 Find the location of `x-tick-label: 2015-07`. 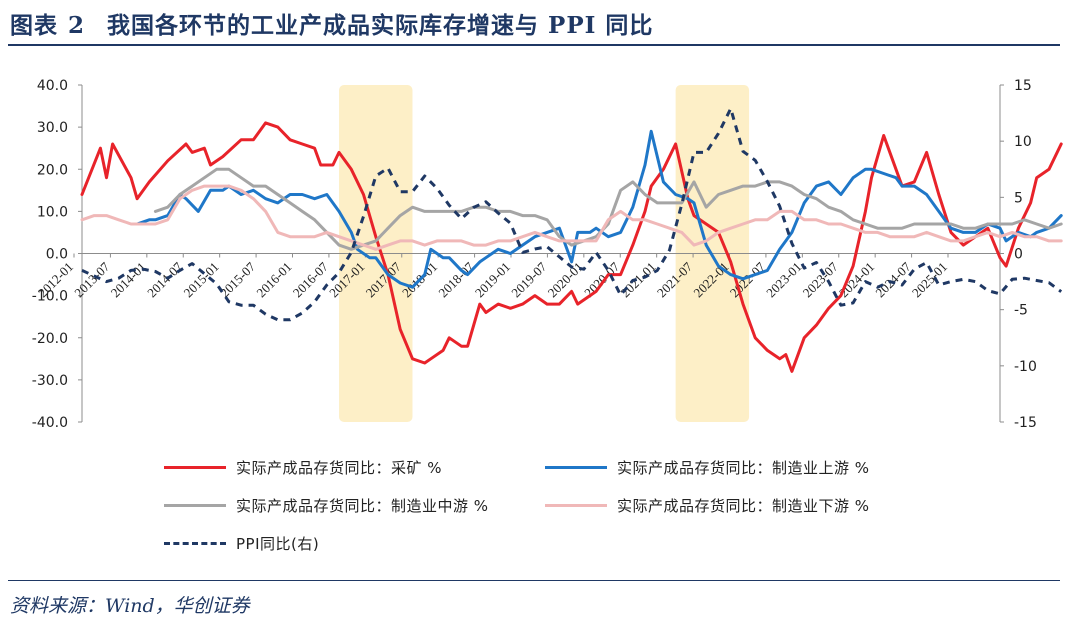

x-tick-label: 2015-07 is located at coordinates (238, 280).